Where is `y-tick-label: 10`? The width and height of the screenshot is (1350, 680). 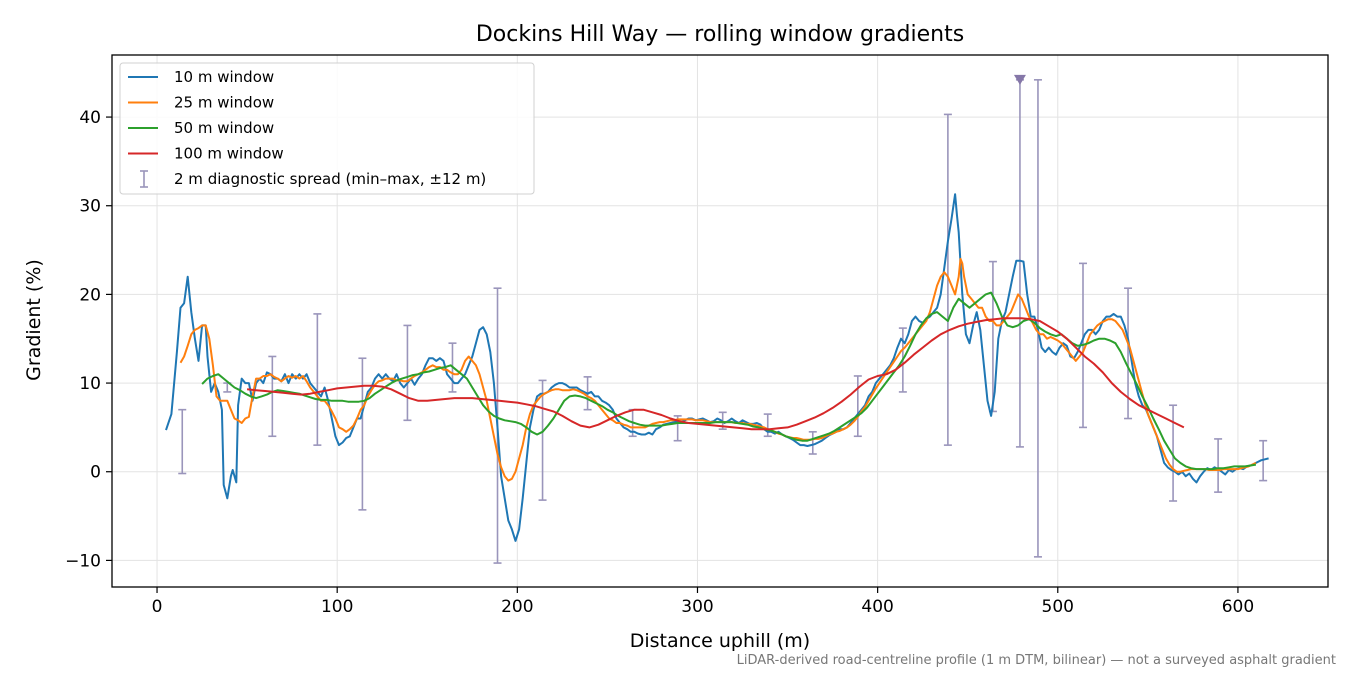 y-tick-label: 10 is located at coordinates (90, 384).